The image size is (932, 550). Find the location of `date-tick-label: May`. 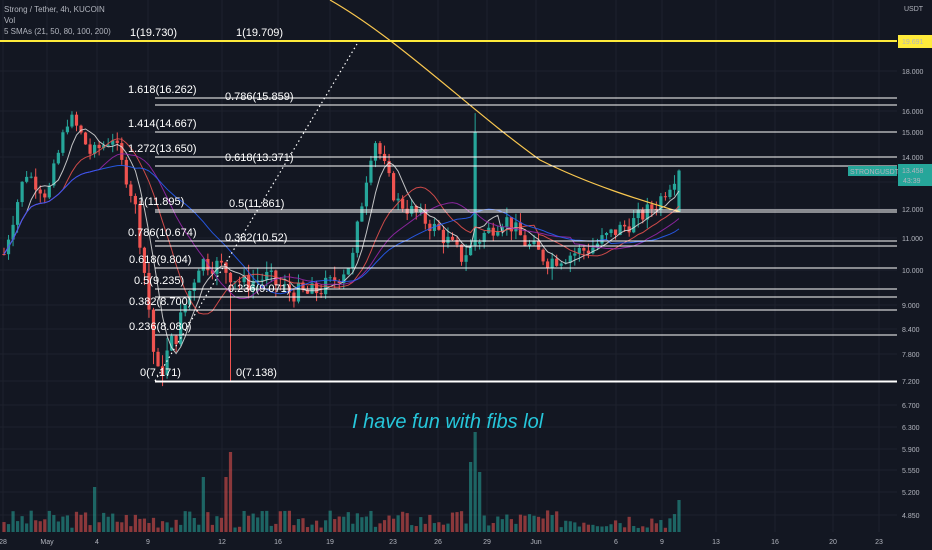

date-tick-label: May is located at coordinates (47, 542).